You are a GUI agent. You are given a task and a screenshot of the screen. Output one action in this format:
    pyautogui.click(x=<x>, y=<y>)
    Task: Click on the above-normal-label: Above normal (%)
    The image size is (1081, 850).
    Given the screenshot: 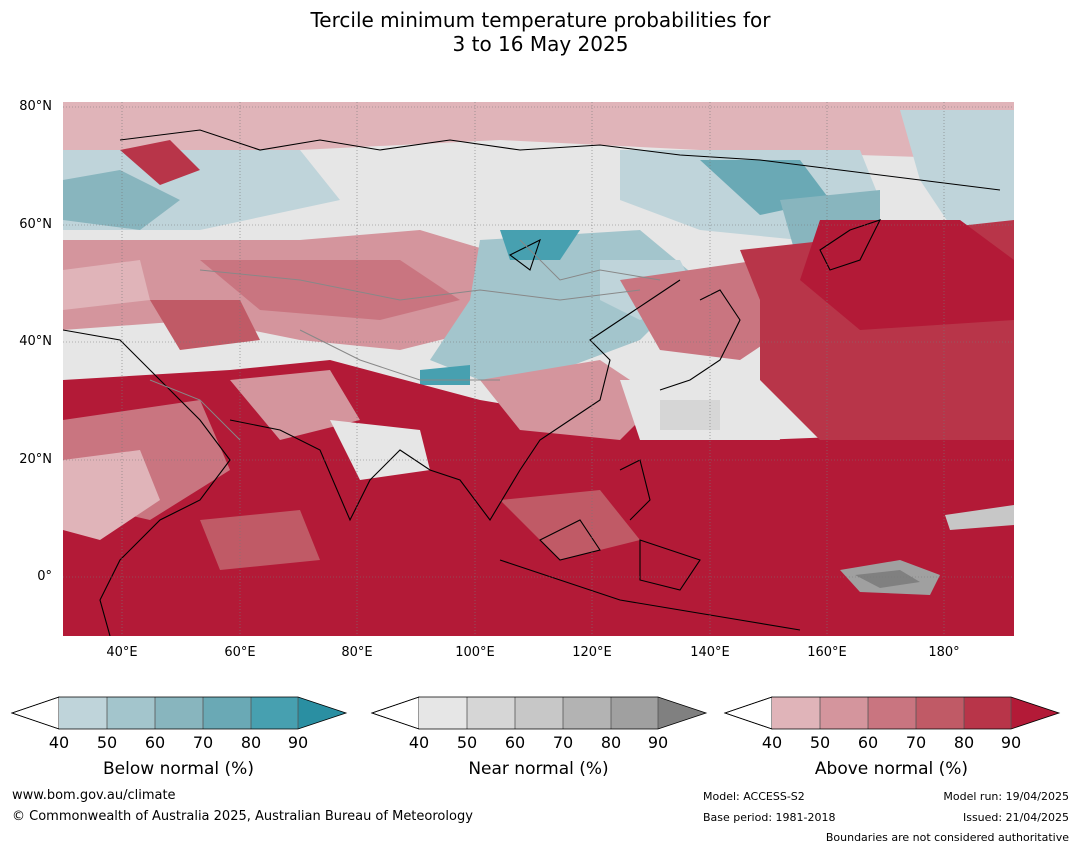 What is the action you would take?
    pyautogui.click(x=891, y=769)
    